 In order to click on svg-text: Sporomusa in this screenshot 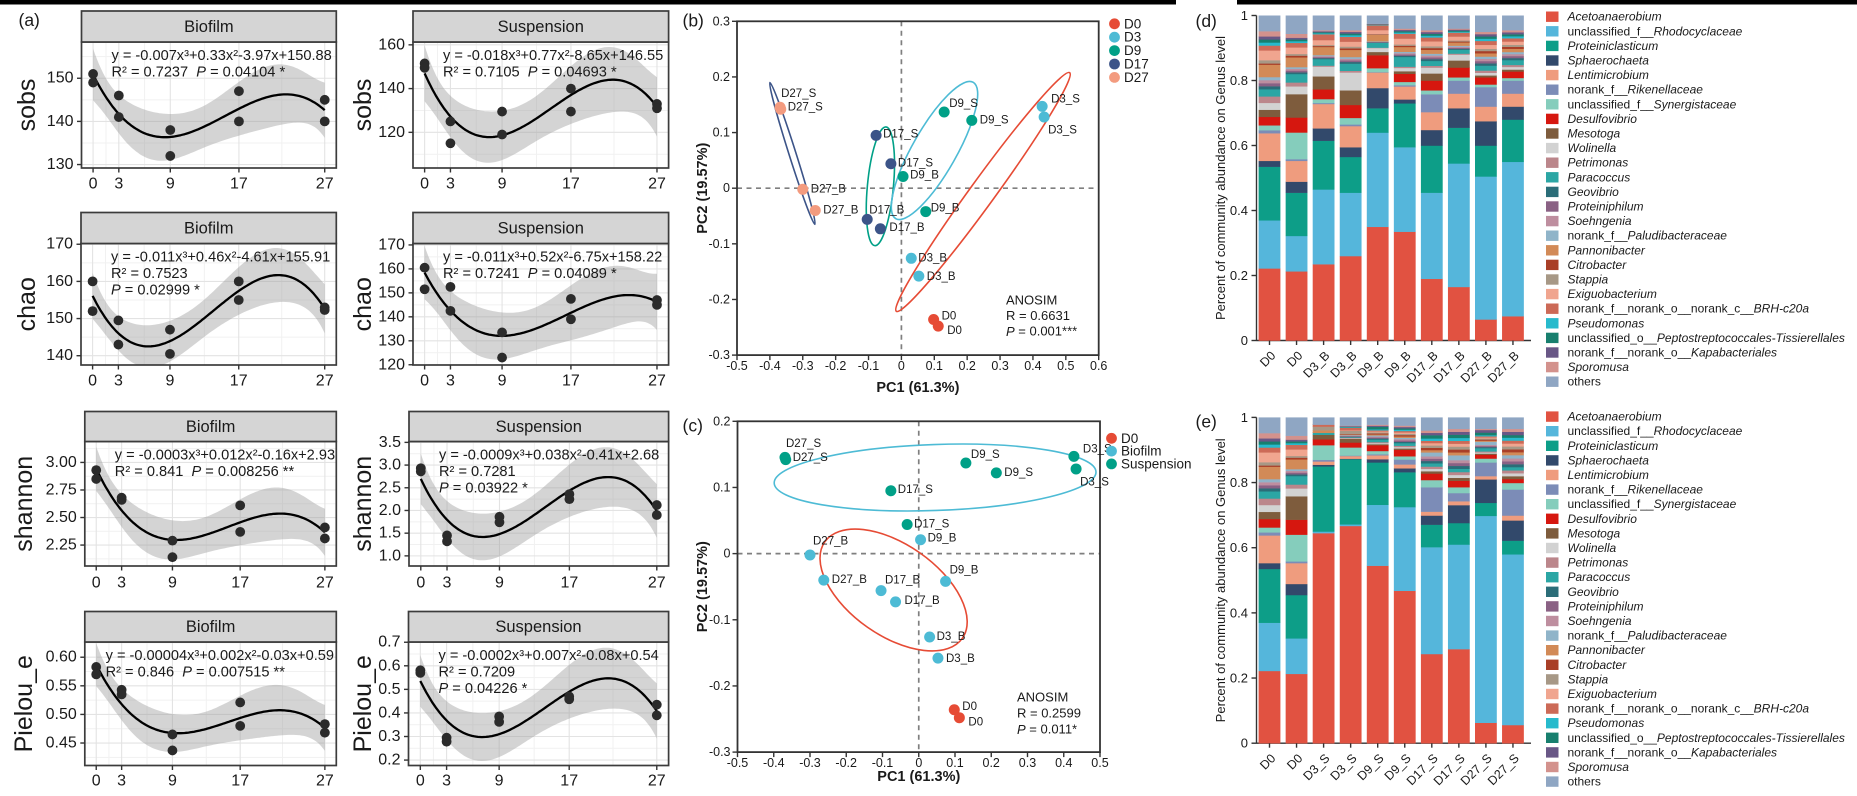, I will do `click(1599, 767)`.